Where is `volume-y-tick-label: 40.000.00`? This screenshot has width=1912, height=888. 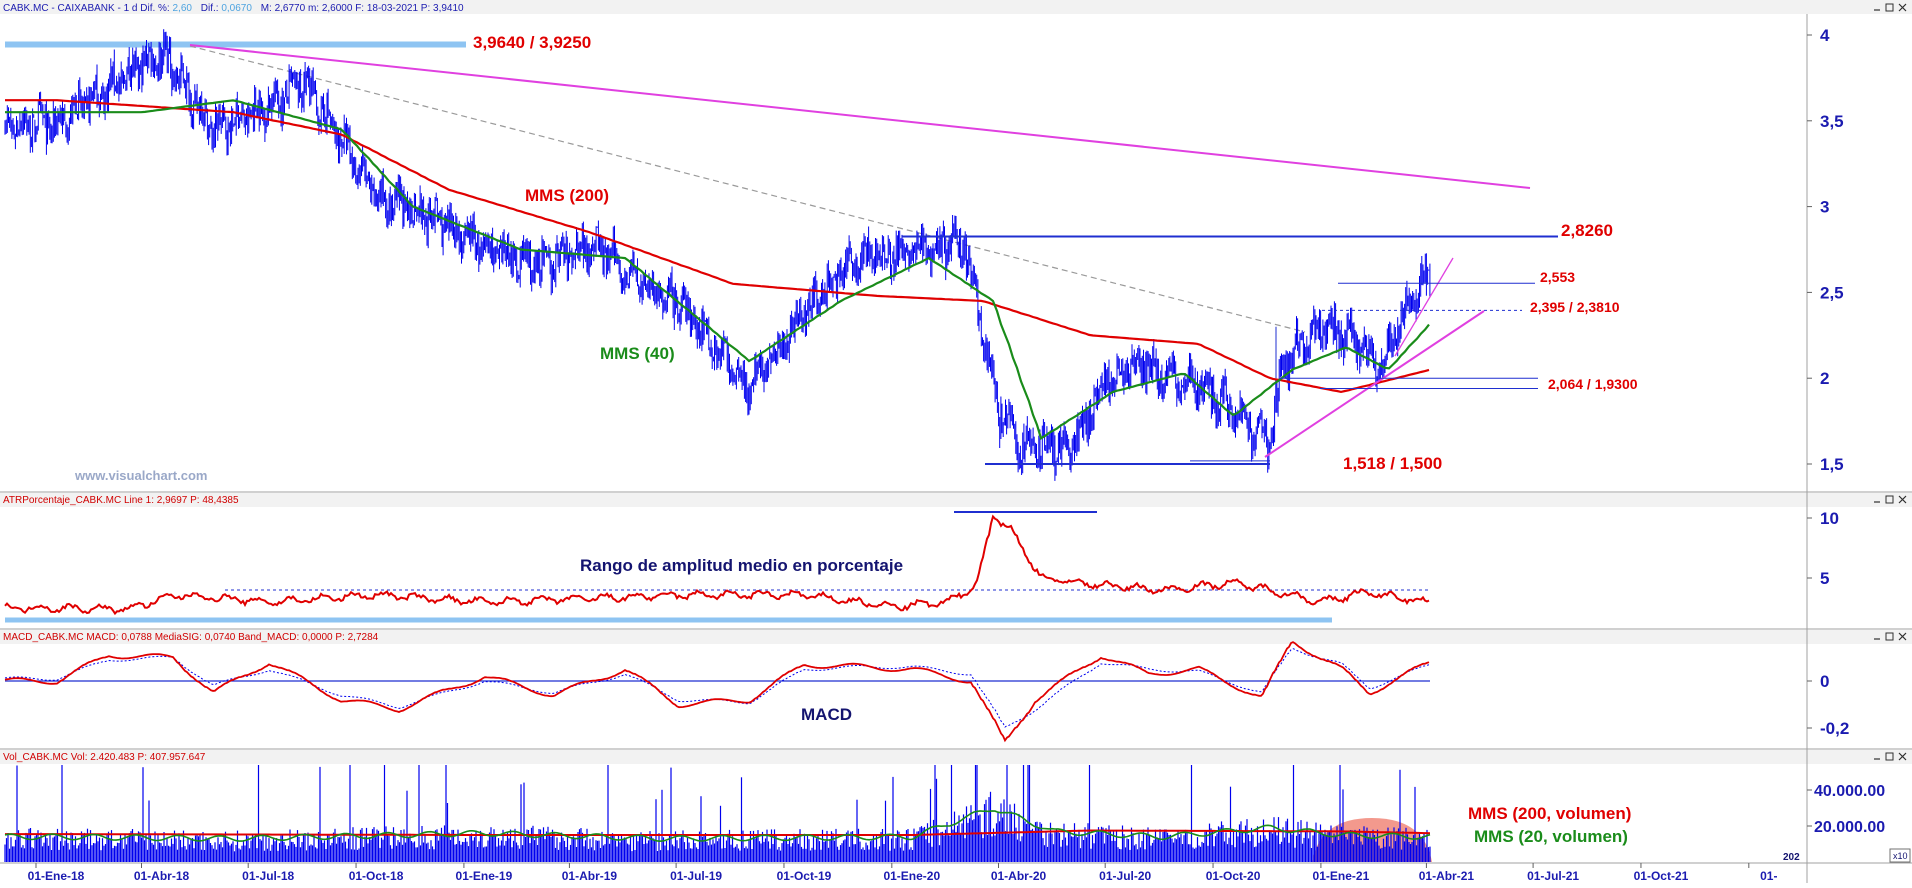
volume-y-tick-label: 40.000.00 is located at coordinates (1849, 791).